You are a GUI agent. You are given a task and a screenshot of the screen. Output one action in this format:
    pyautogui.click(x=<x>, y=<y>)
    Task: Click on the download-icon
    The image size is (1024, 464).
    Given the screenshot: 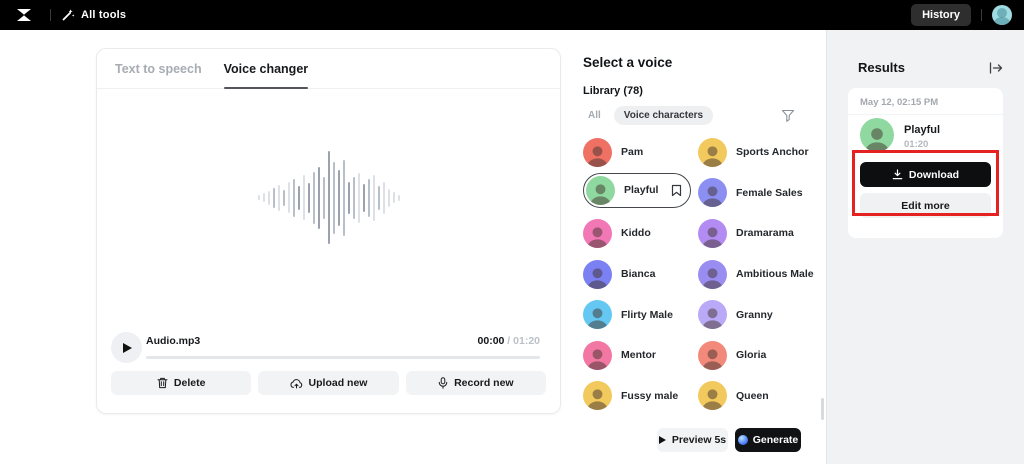 What is the action you would take?
    pyautogui.click(x=897, y=174)
    